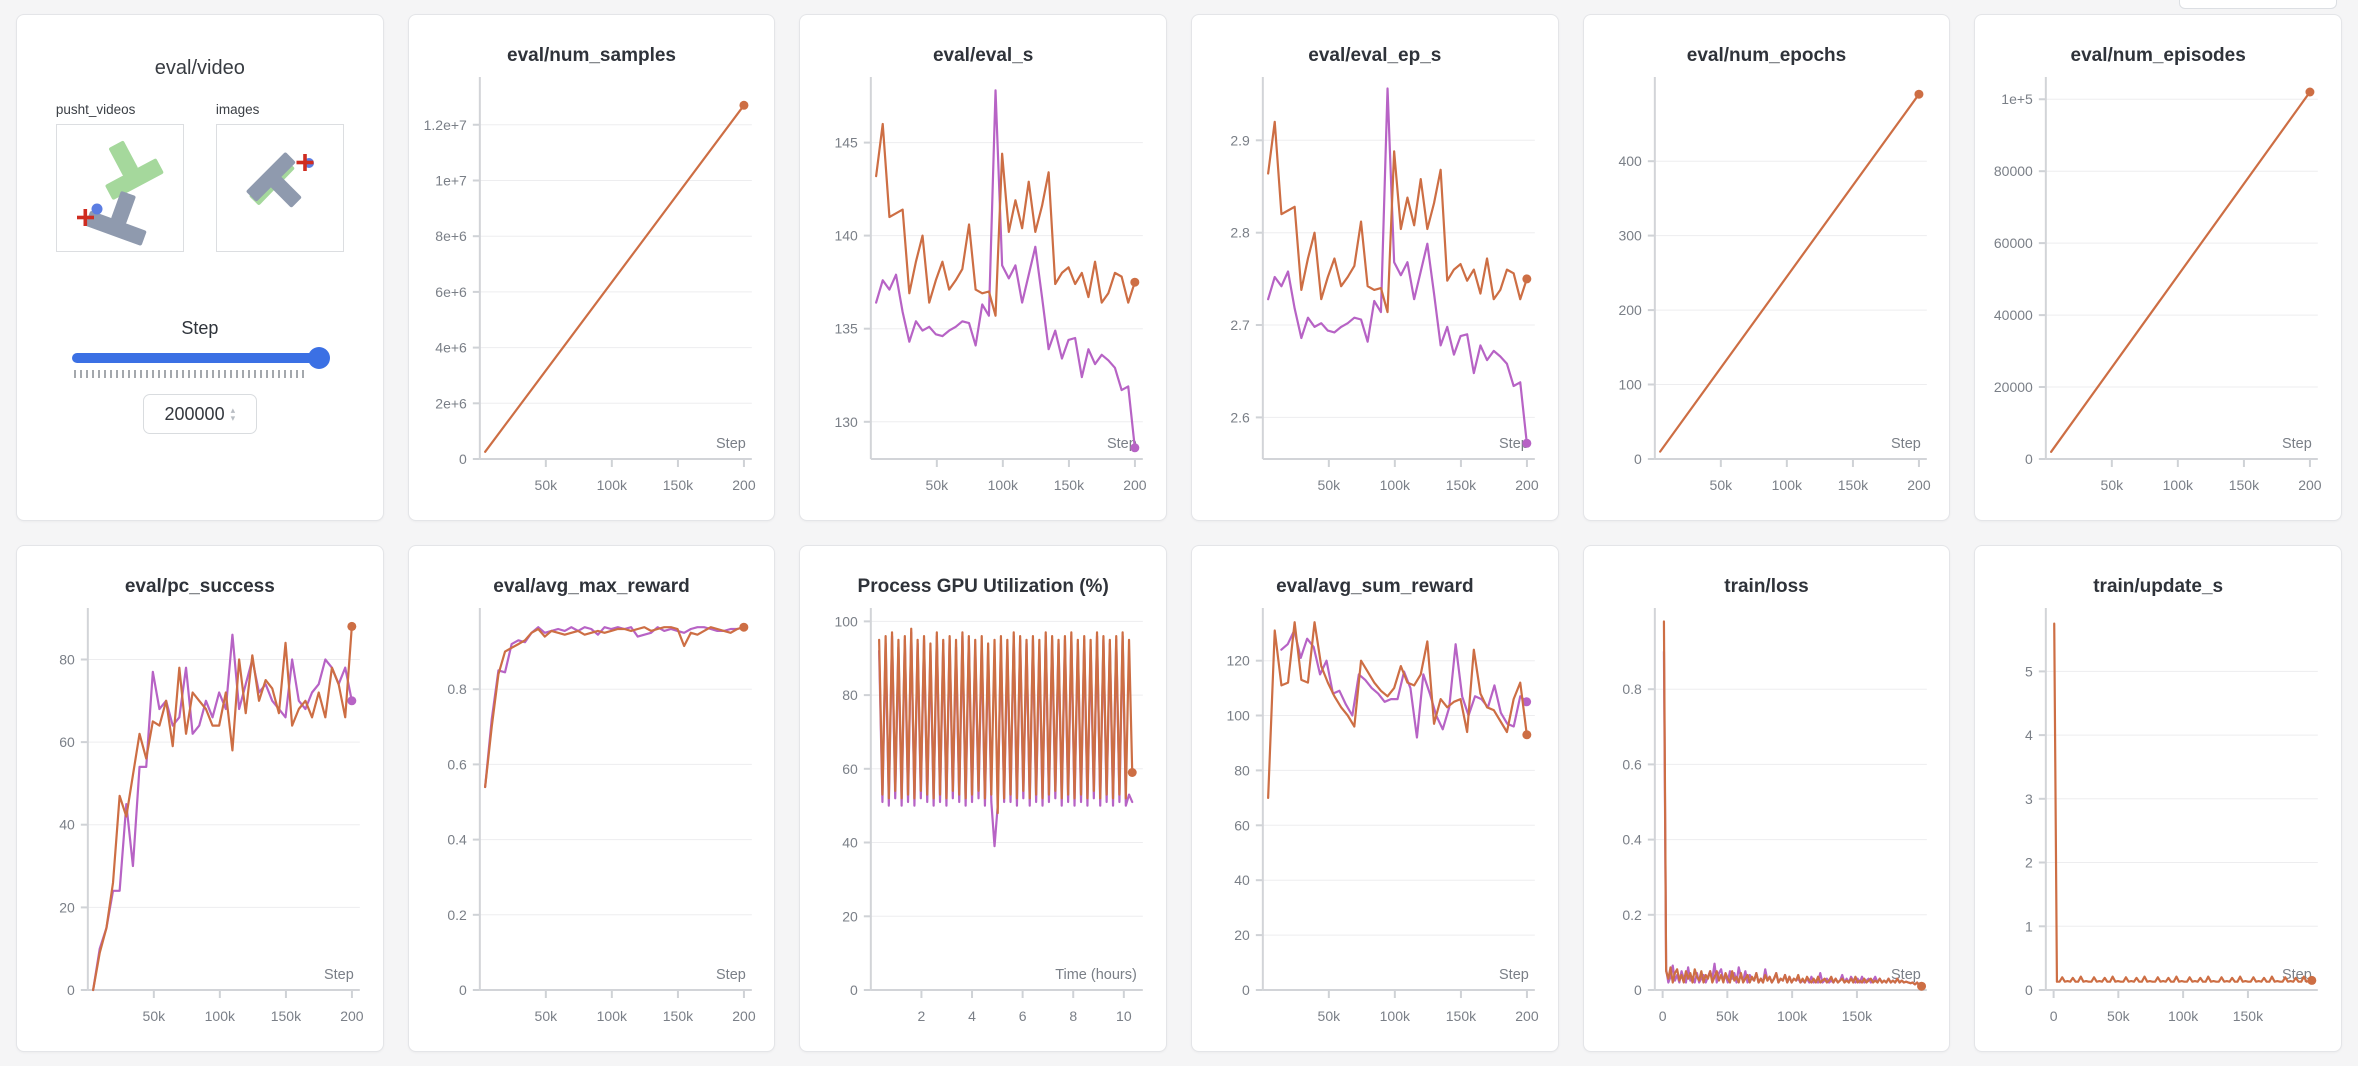 The height and width of the screenshot is (1066, 2358). What do you see at coordinates (2258, 4) in the screenshot?
I see `partial-panel-edge` at bounding box center [2258, 4].